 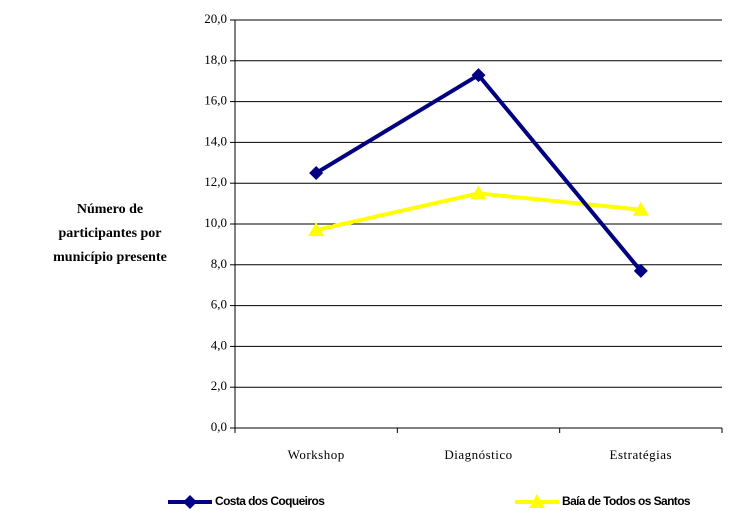 I want to click on legend-label: Costa dos Coqueiros, so click(x=270, y=501).